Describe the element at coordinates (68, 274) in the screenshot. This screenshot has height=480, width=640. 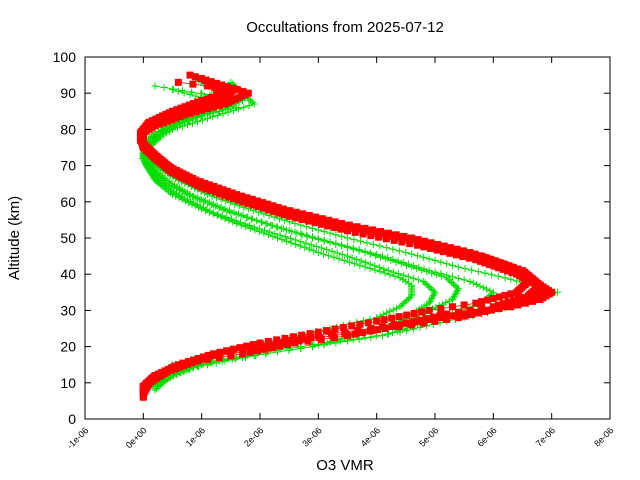
I see `y-tick-label: 40` at that location.